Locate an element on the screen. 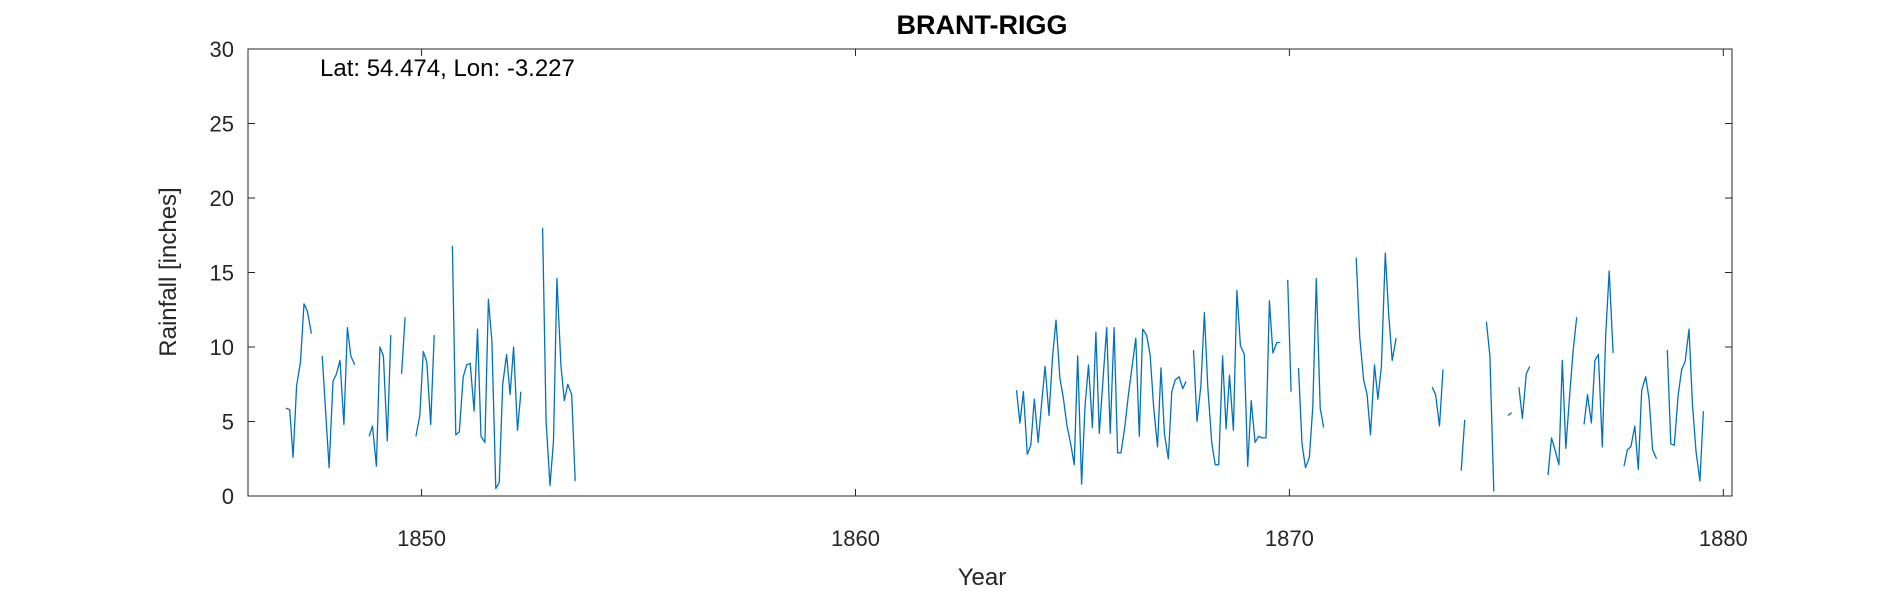  y-tick-label: 20 is located at coordinates (222, 198).